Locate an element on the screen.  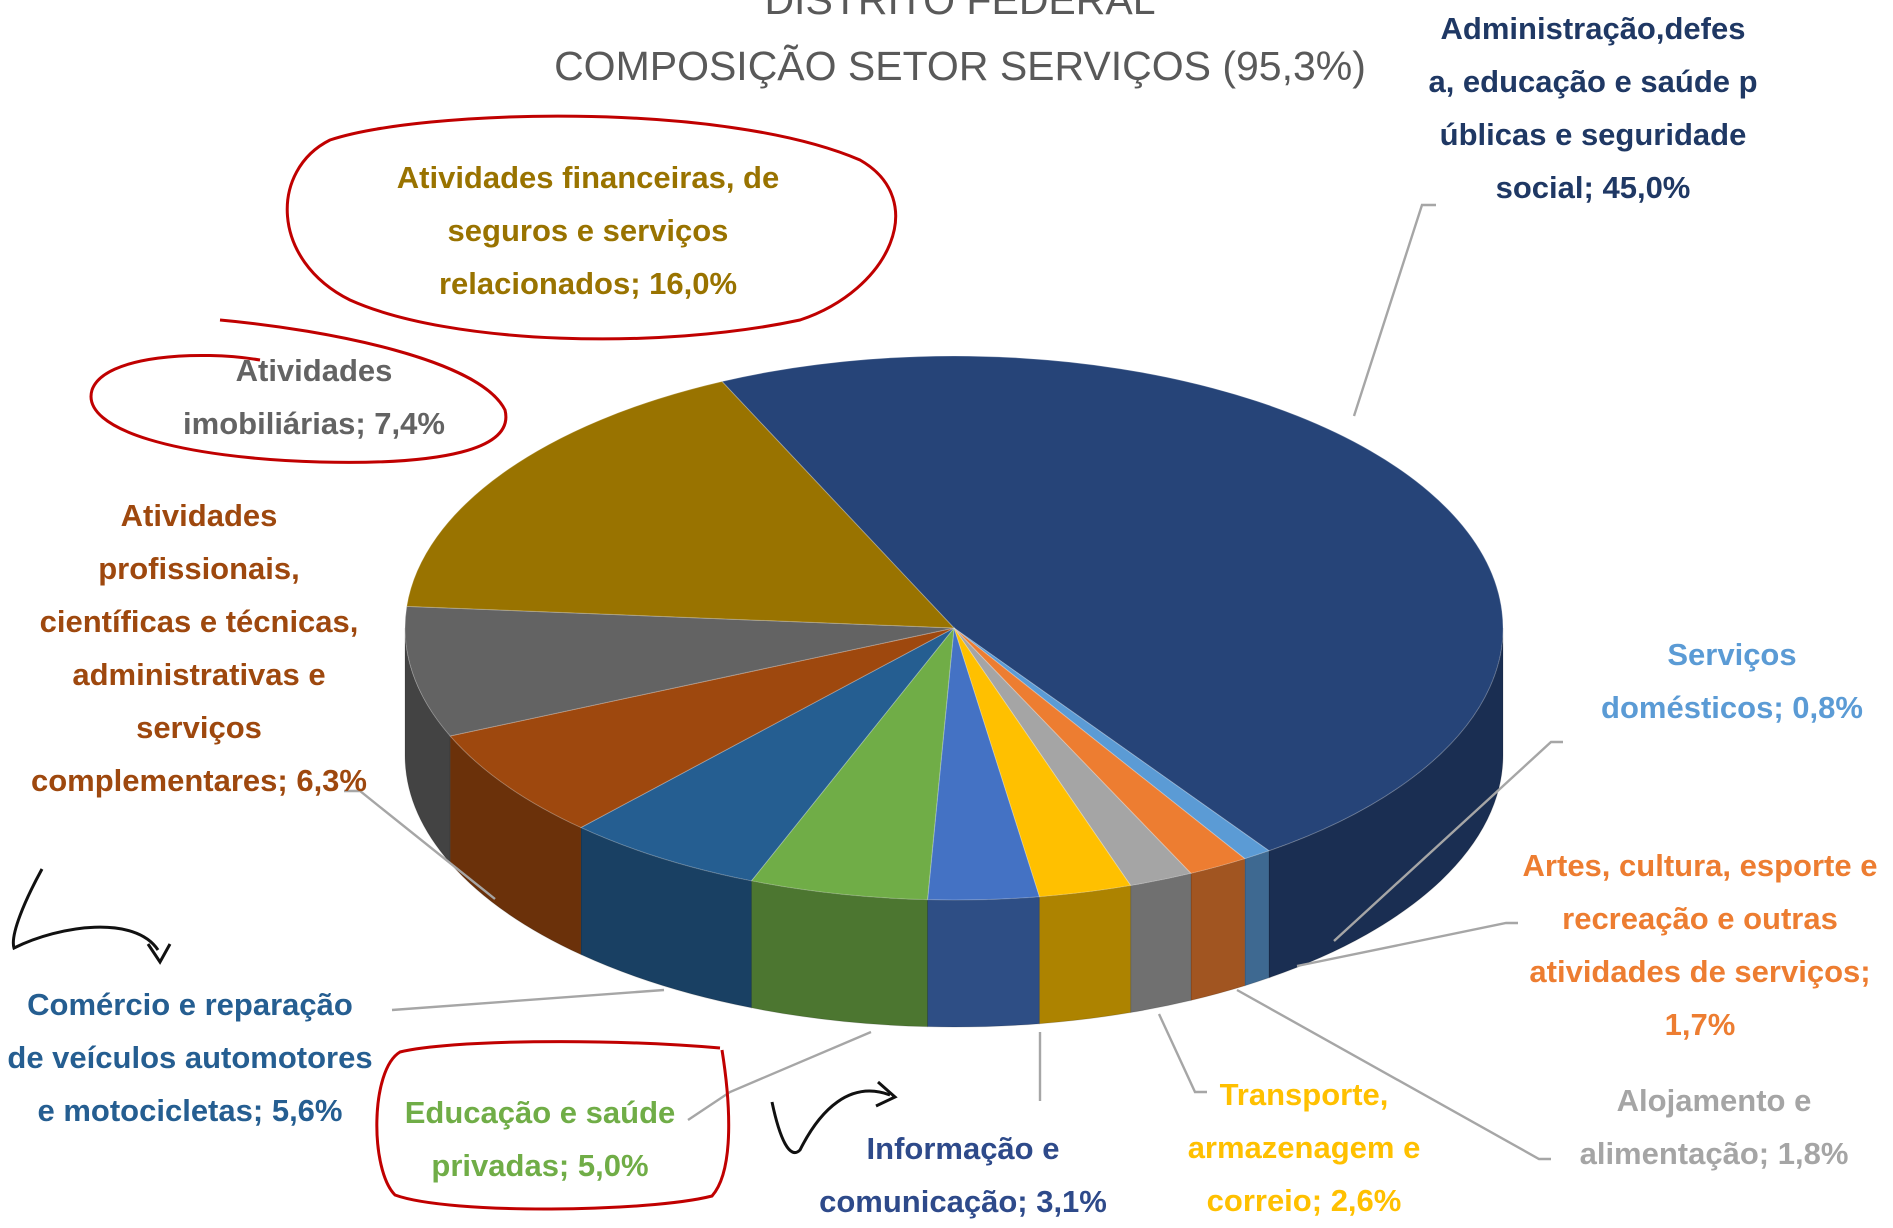
label-value: 5,6% is located at coordinates (307, 1110).